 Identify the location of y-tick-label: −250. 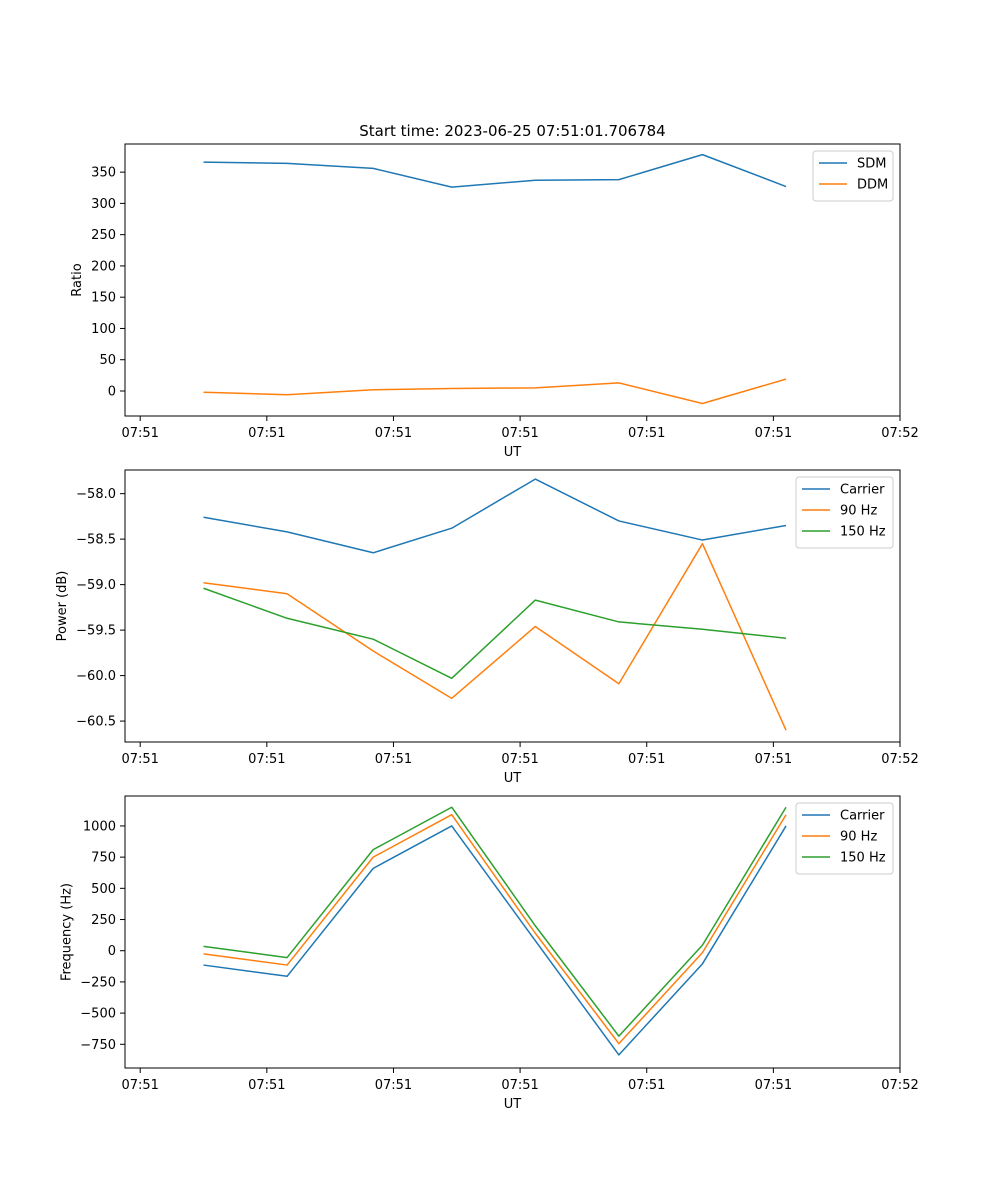
(98, 982).